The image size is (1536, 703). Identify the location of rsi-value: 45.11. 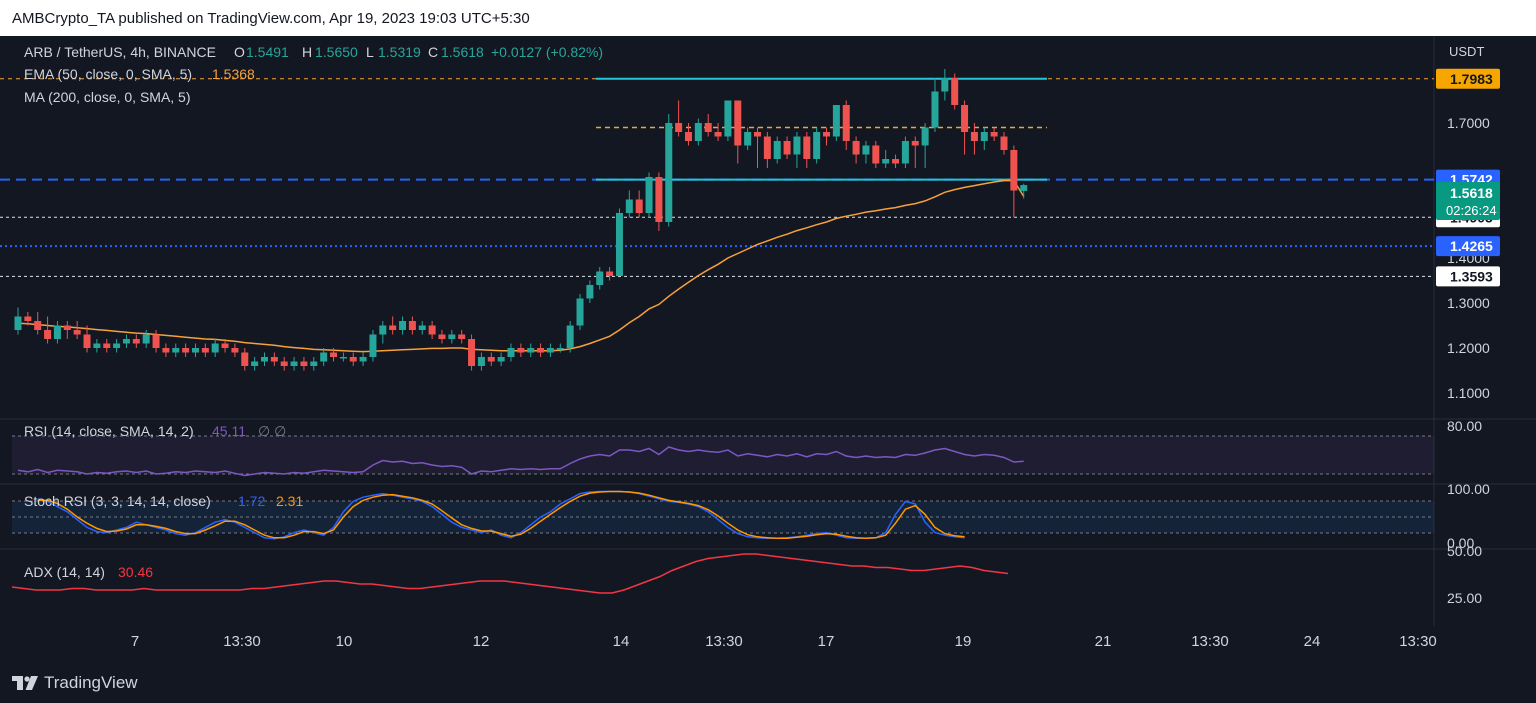
(229, 431).